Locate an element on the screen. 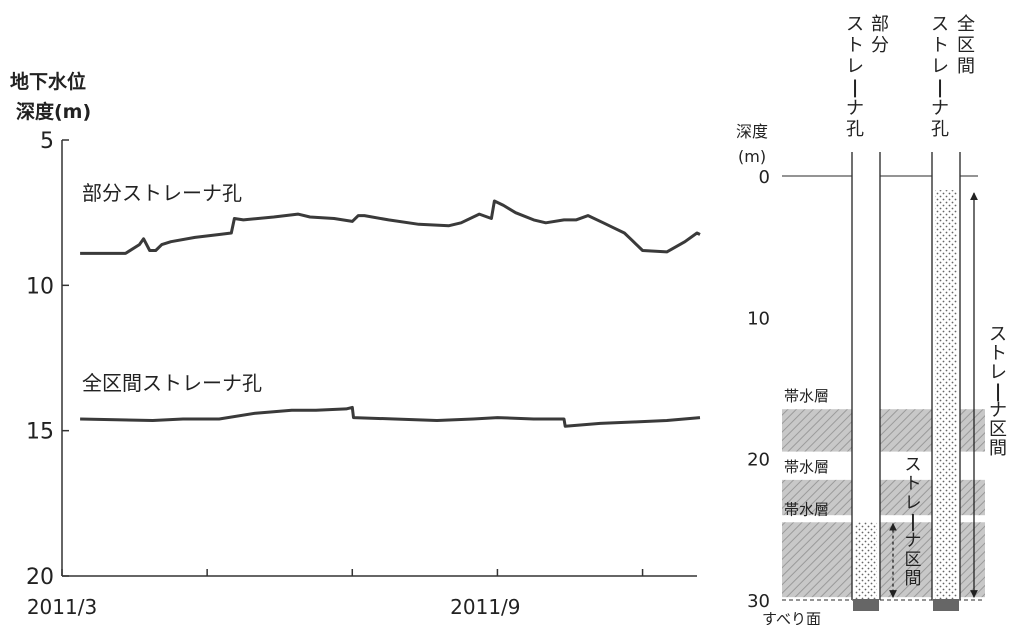 The width and height of the screenshot is (1009, 629). series-label-partial: 部分ストレーナ孔 is located at coordinates (162, 193).